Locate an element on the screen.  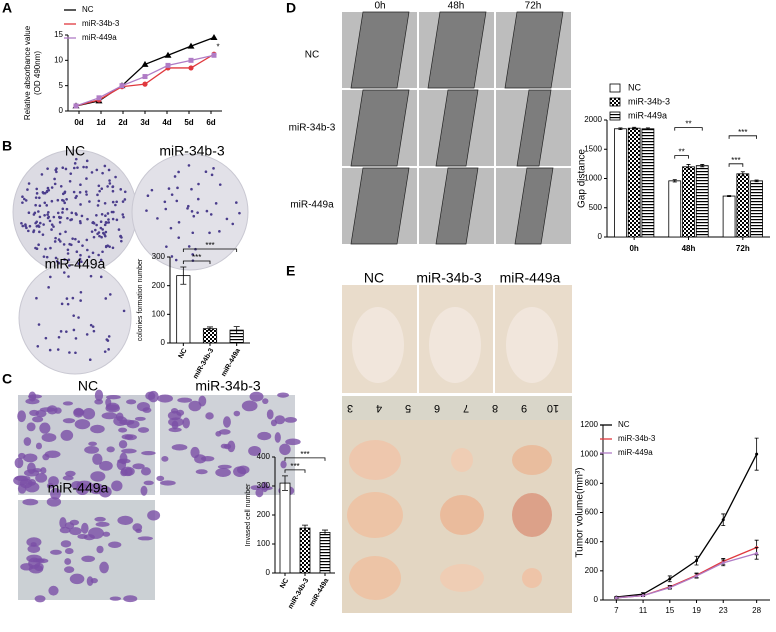
ruler is located at coordinates (457, 408).